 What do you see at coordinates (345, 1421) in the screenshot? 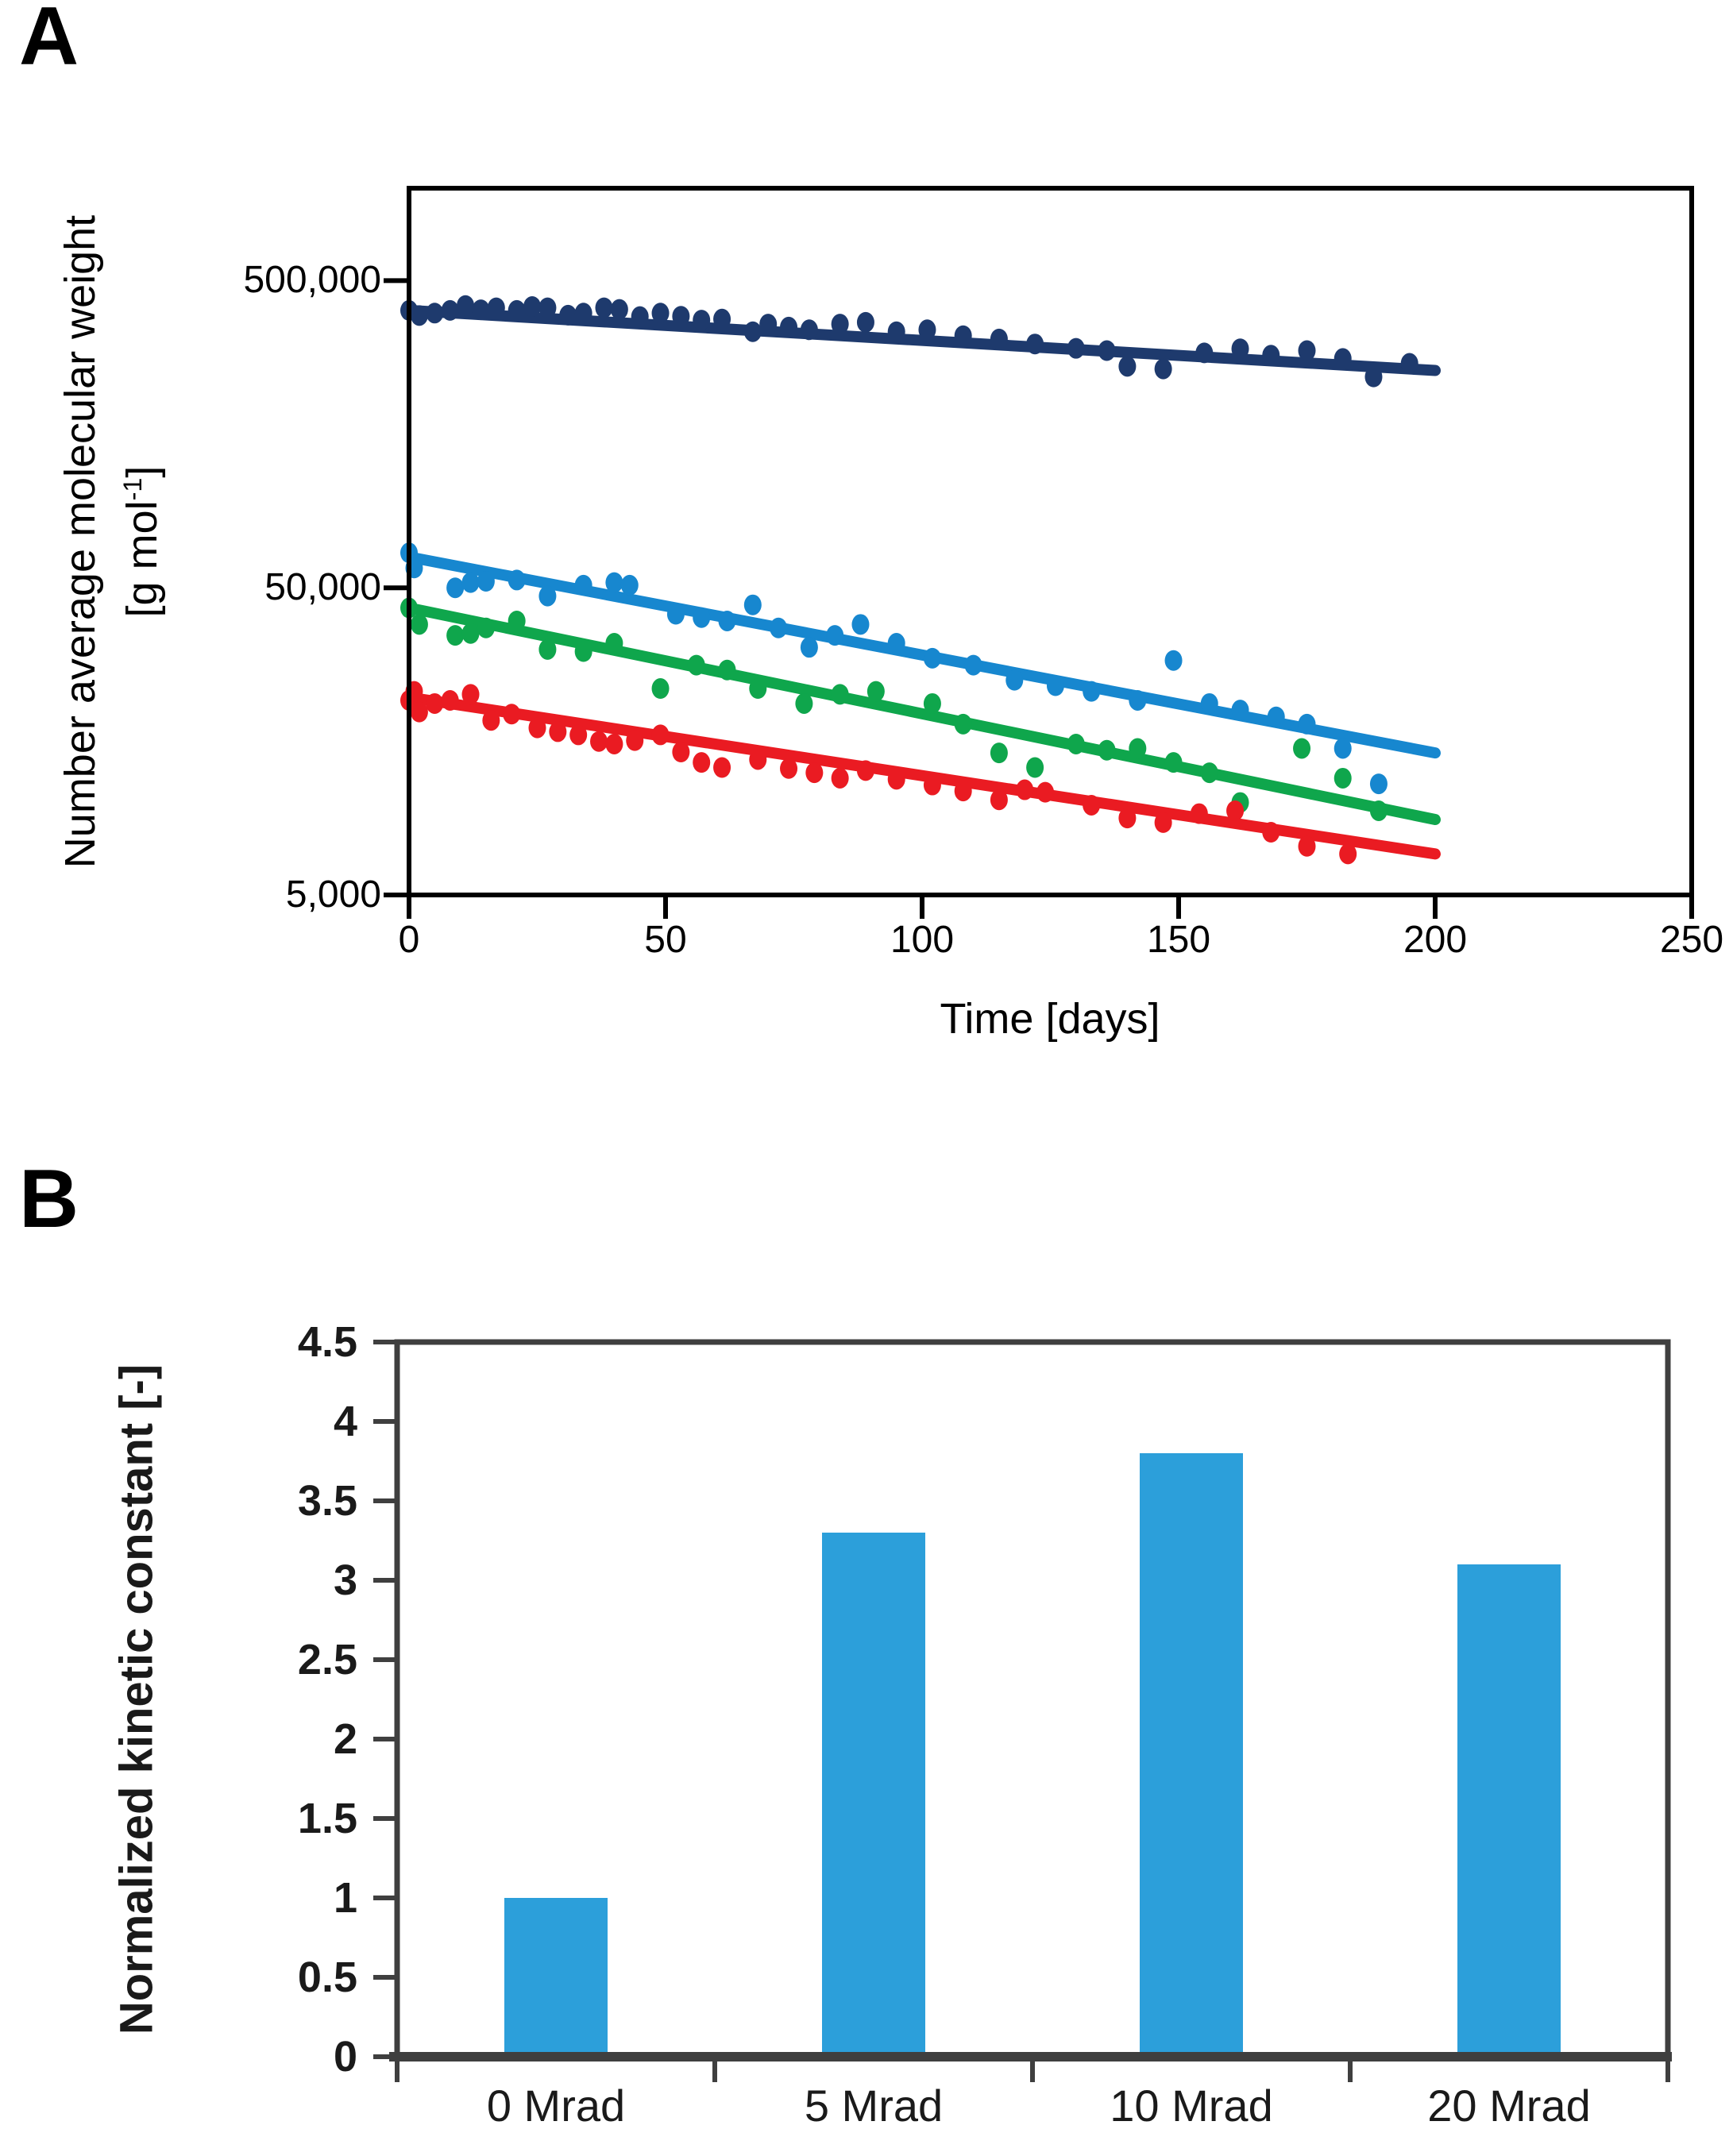
I see `panel-b-ytick-4: 4` at bounding box center [345, 1421].